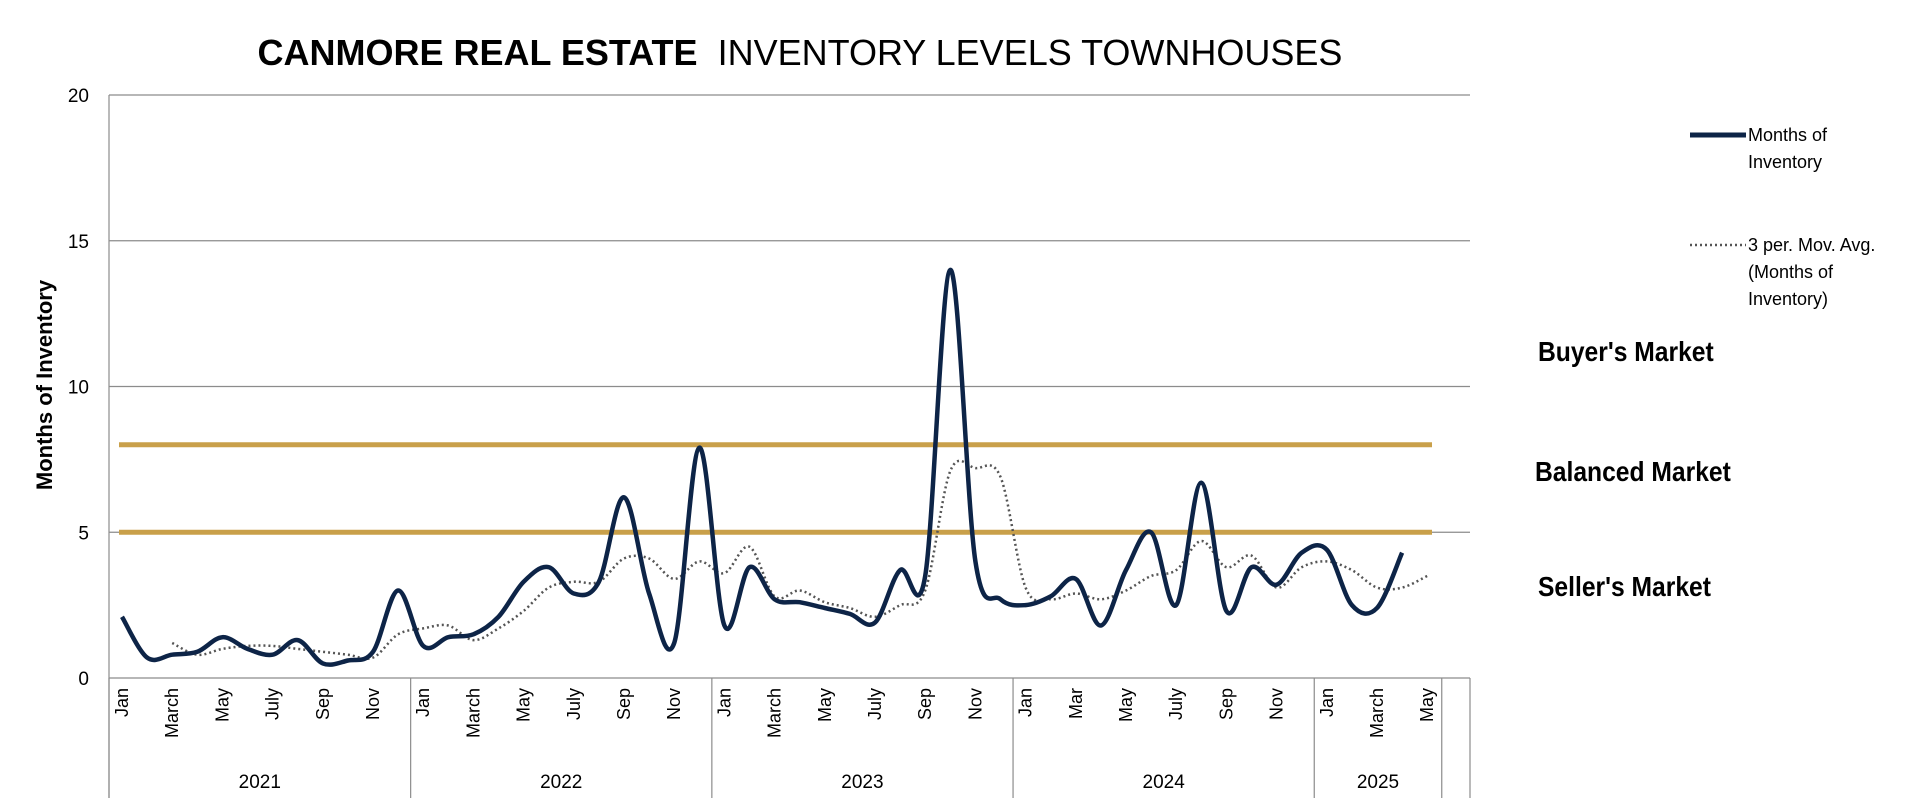 The image size is (1920, 798). What do you see at coordinates (1788, 148) in the screenshot?
I see `legend-label-months-of-inventory: Months of Inventory` at bounding box center [1788, 148].